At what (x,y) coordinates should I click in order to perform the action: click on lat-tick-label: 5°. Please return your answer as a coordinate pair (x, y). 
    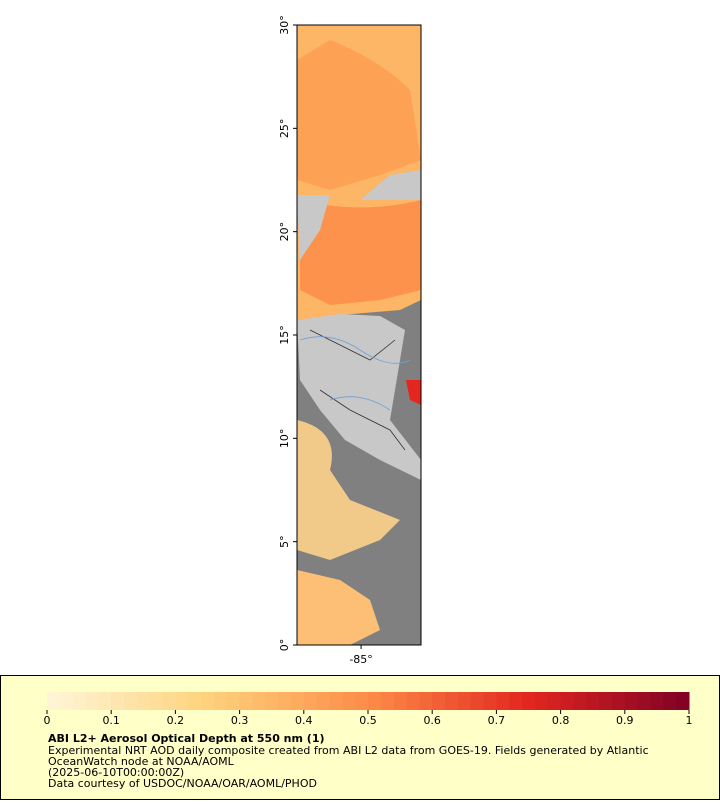
    Looking at the image, I should click on (284, 541).